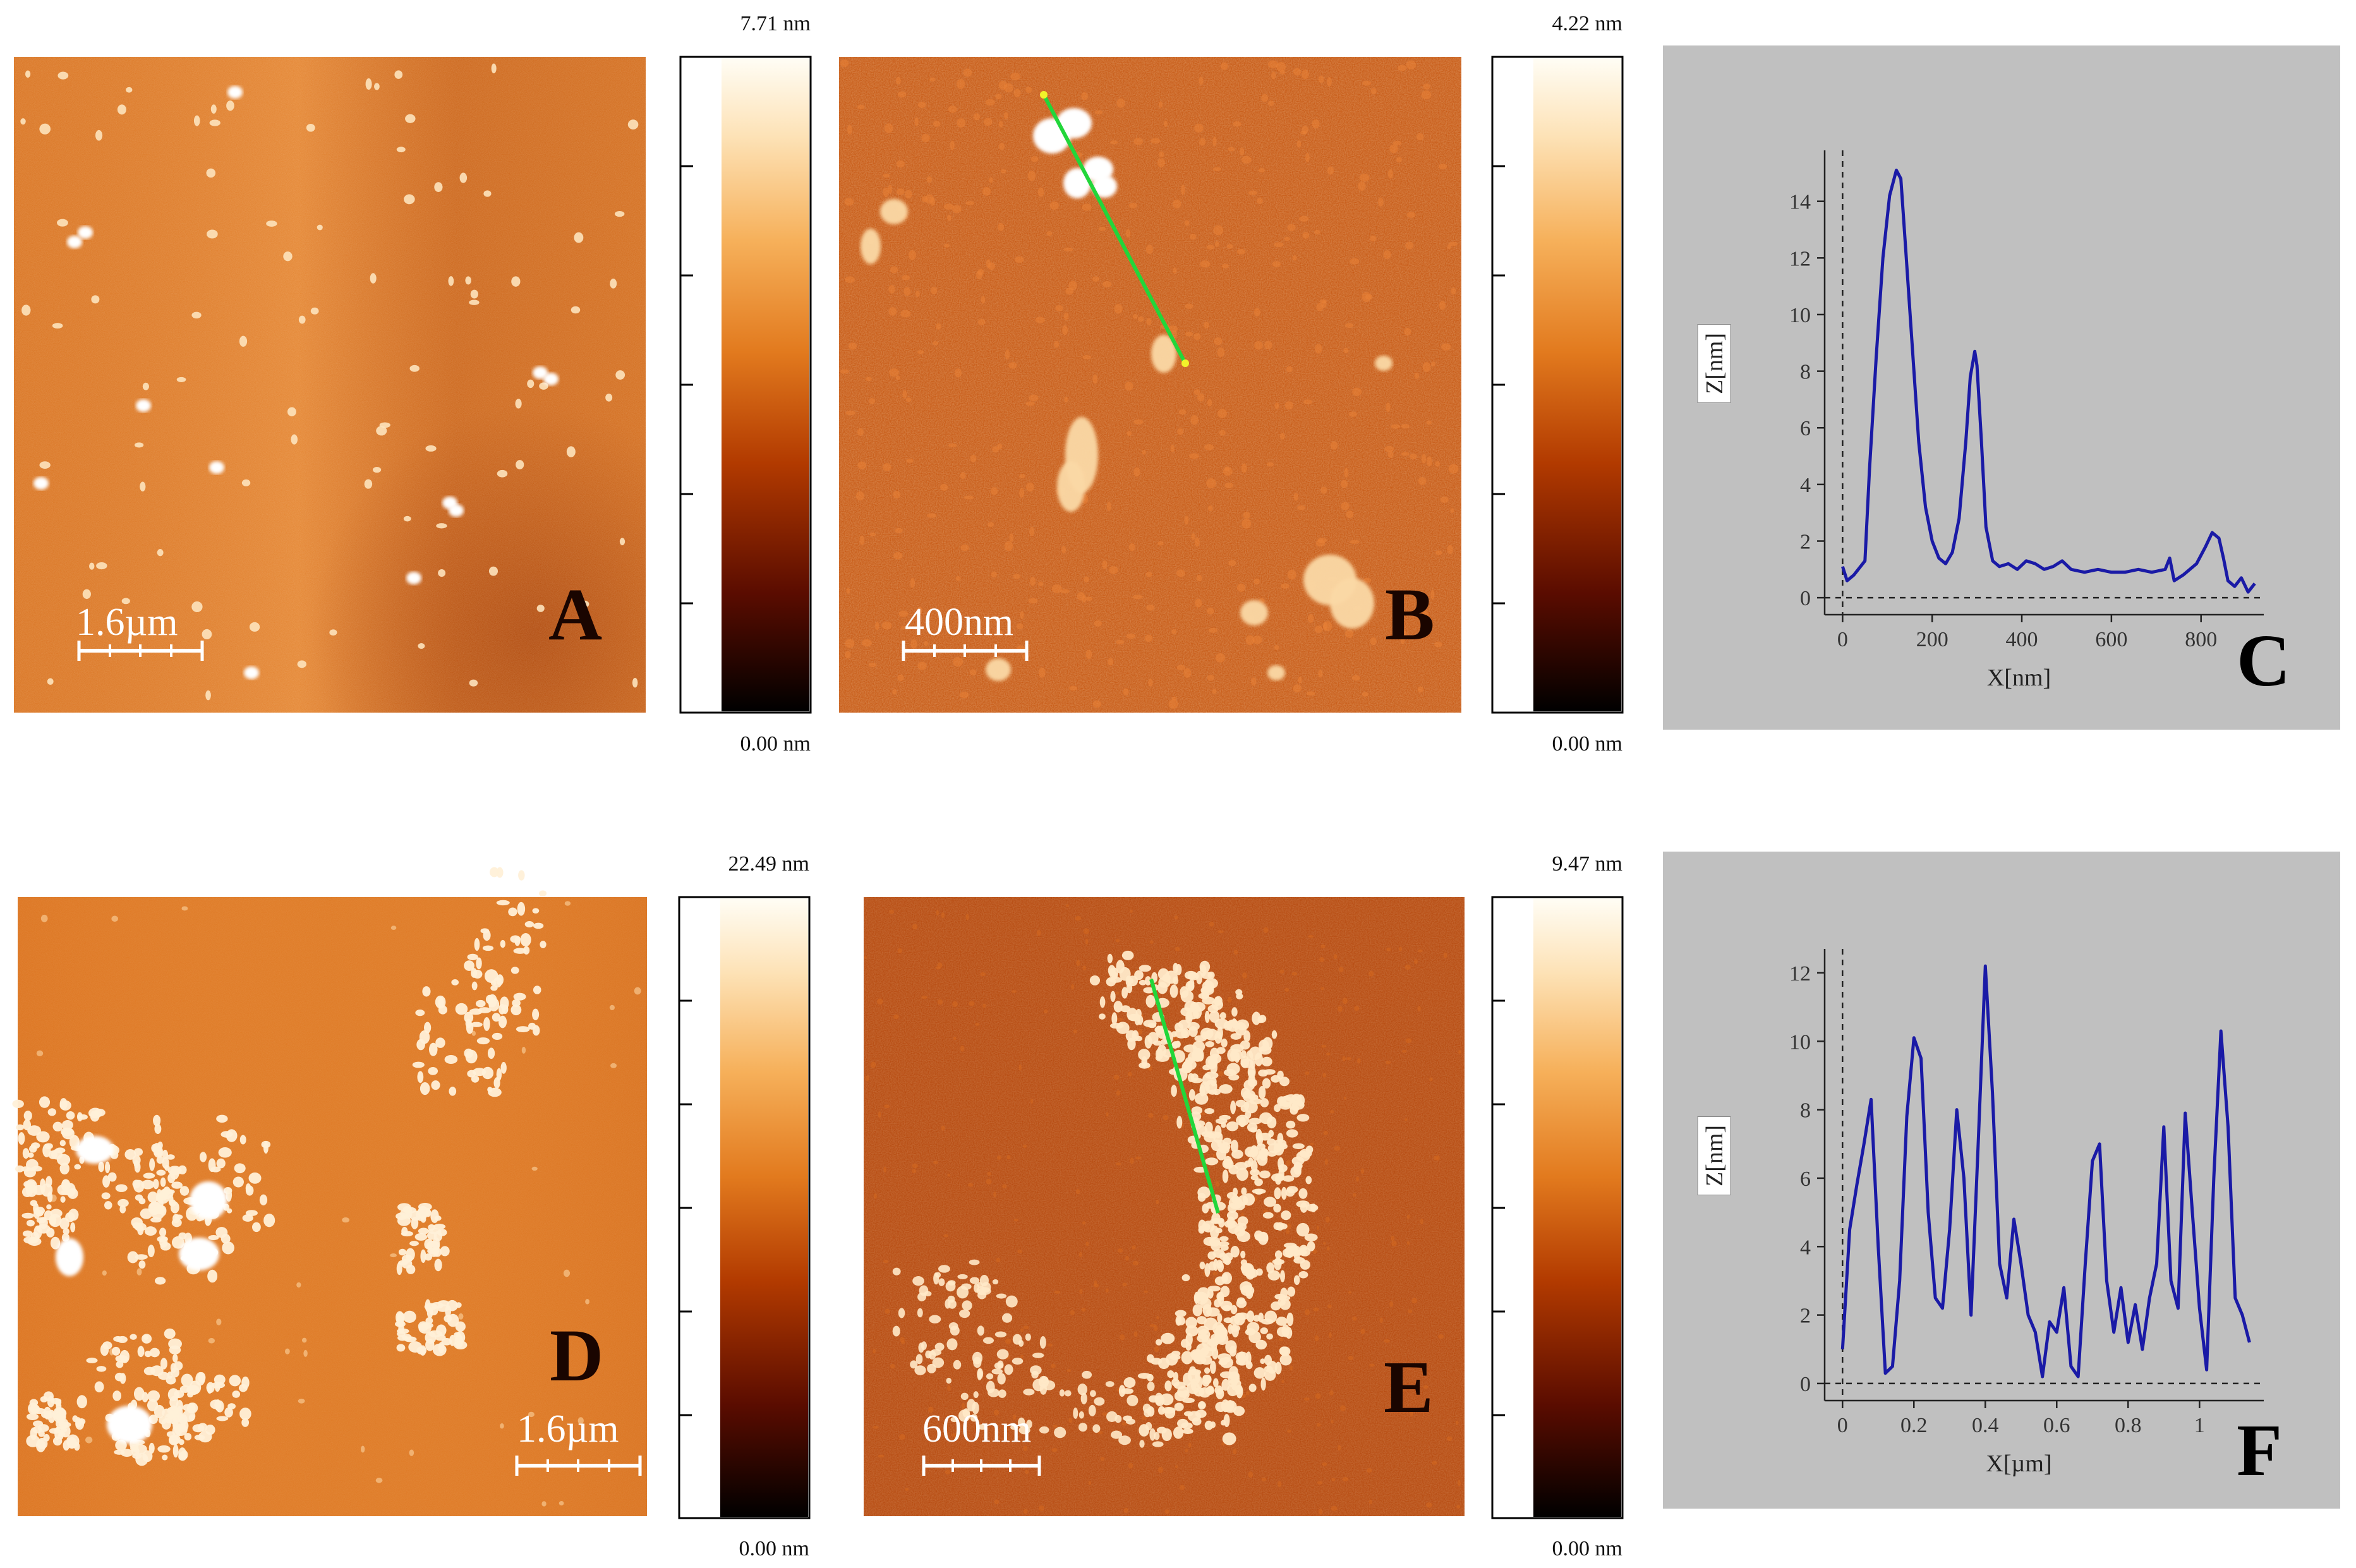  I want to click on panel-letter-b: B, so click(1410, 614).